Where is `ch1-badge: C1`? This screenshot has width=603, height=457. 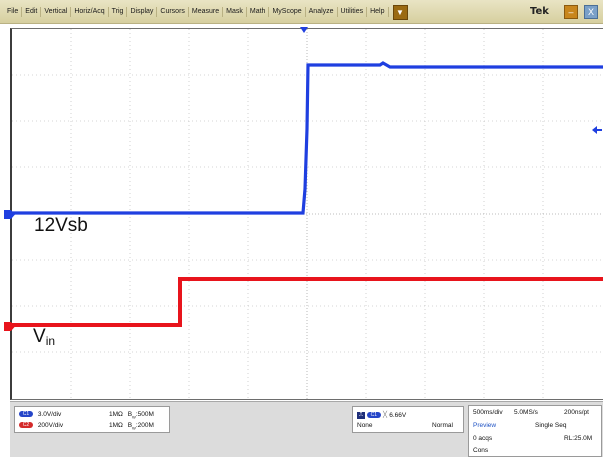 ch1-badge: C1 is located at coordinates (26, 414).